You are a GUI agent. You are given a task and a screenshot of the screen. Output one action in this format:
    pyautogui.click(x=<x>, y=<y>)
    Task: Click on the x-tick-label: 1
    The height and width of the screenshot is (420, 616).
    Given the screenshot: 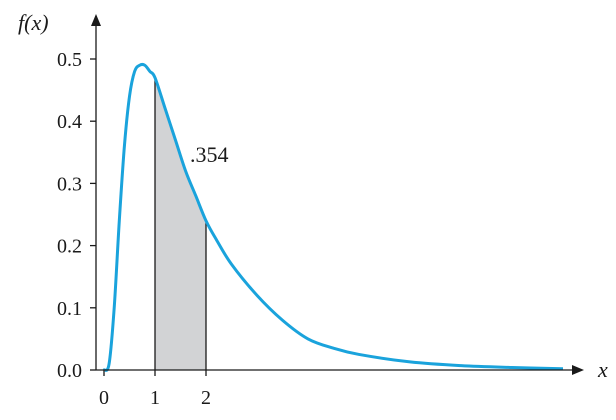 What is the action you would take?
    pyautogui.click(x=155, y=398)
    